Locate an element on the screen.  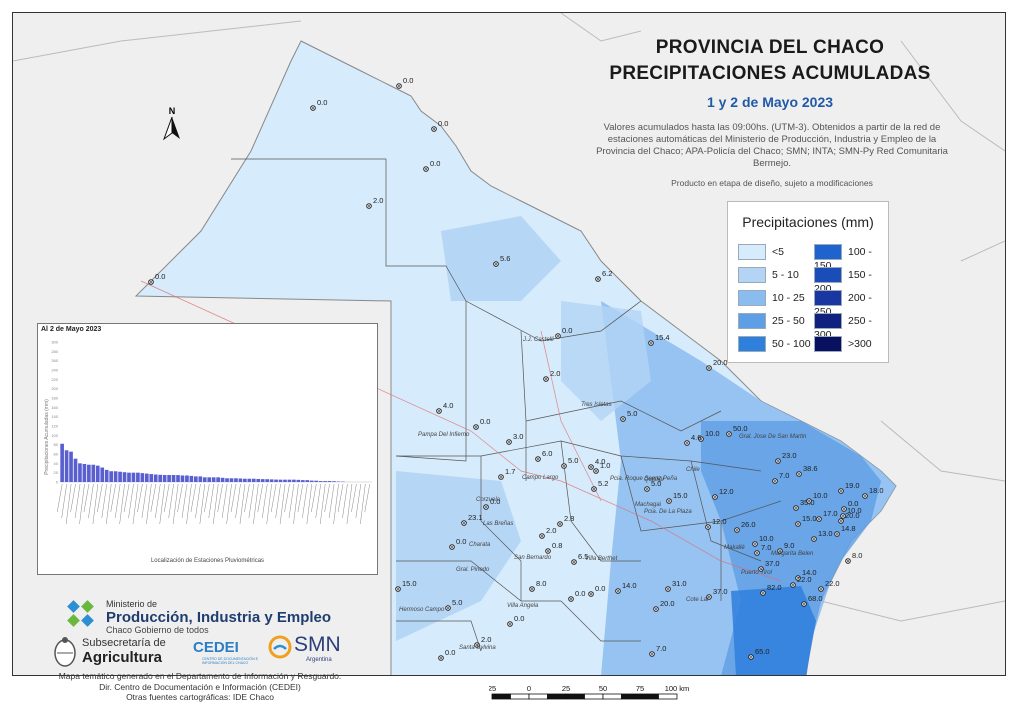
scale-tick-label: 50 is located at coordinates (603, 688).